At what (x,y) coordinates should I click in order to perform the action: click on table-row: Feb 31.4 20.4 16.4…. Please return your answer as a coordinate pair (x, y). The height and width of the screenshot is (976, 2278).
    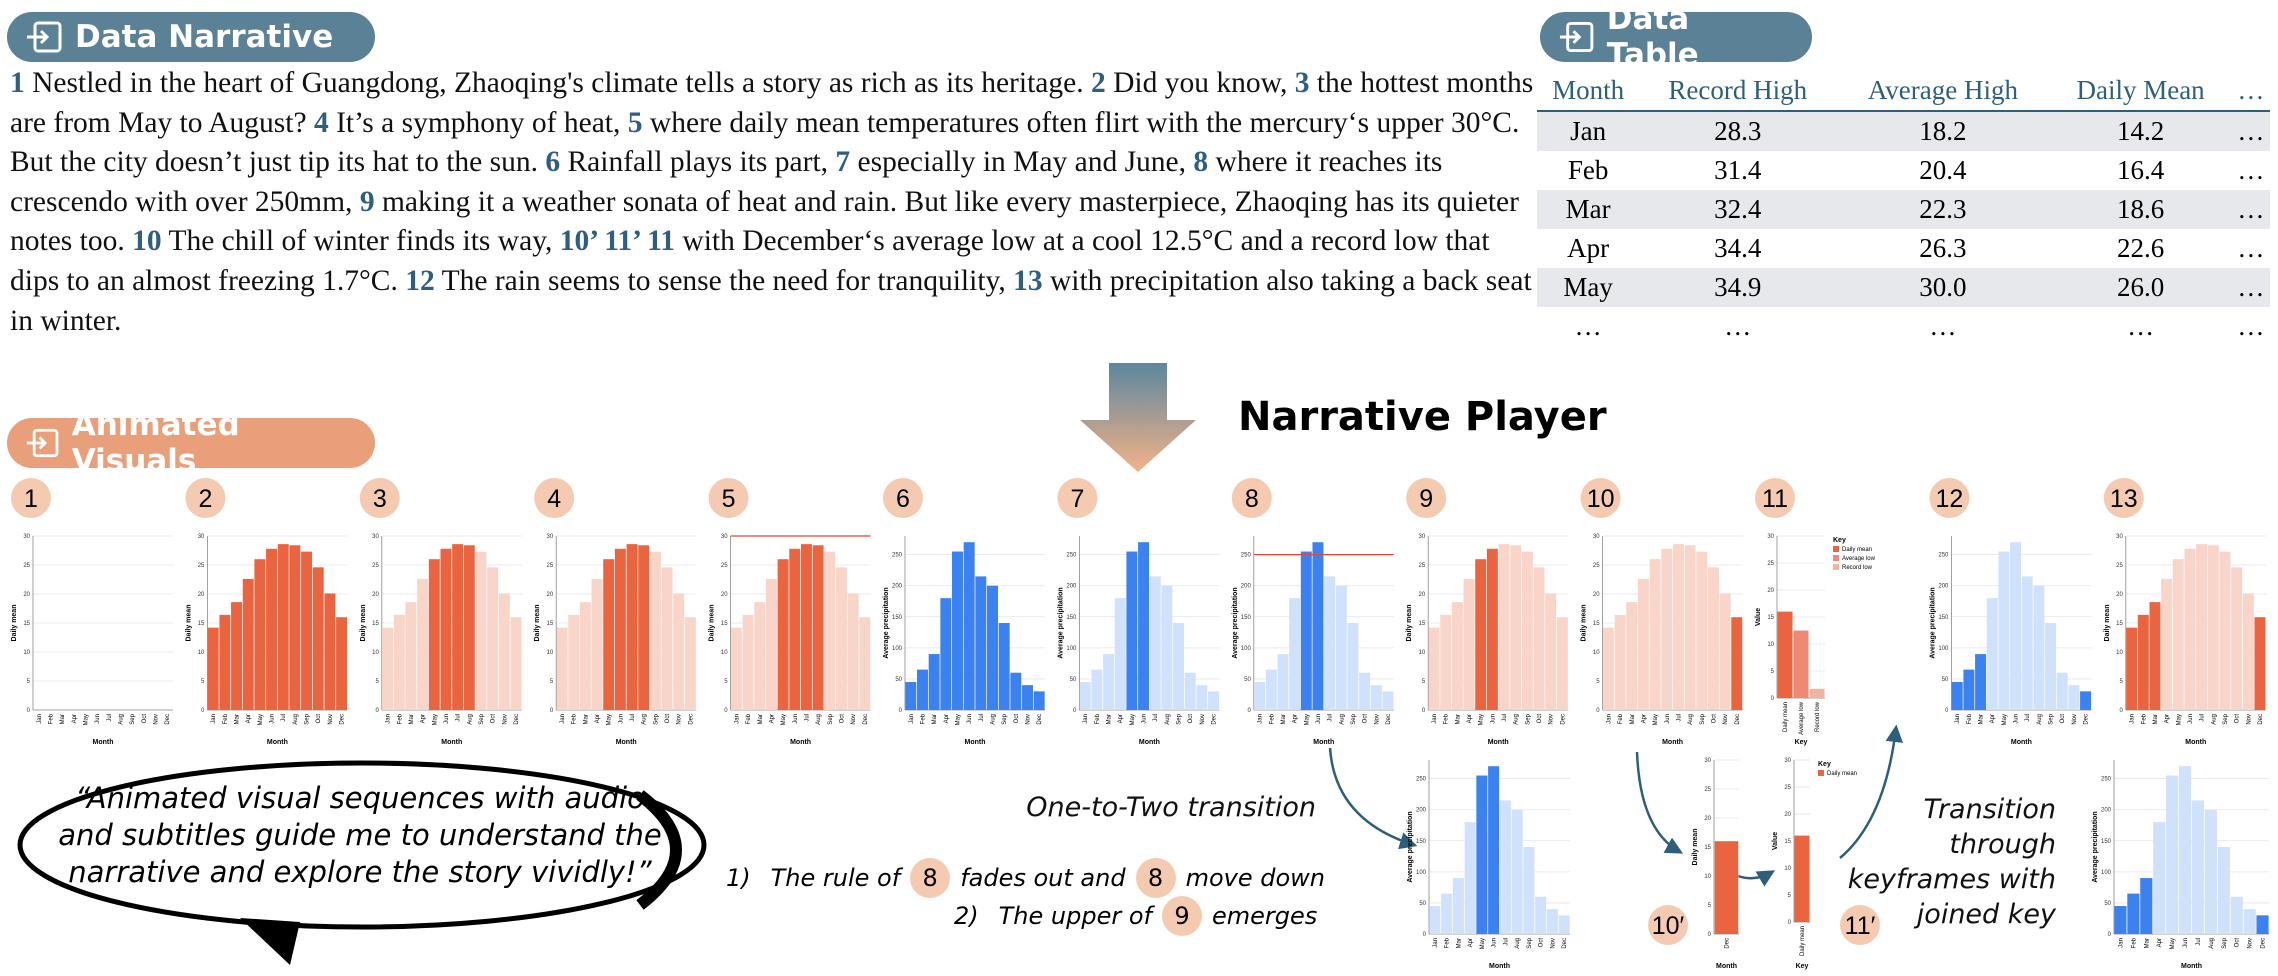
    Looking at the image, I should click on (1903, 170).